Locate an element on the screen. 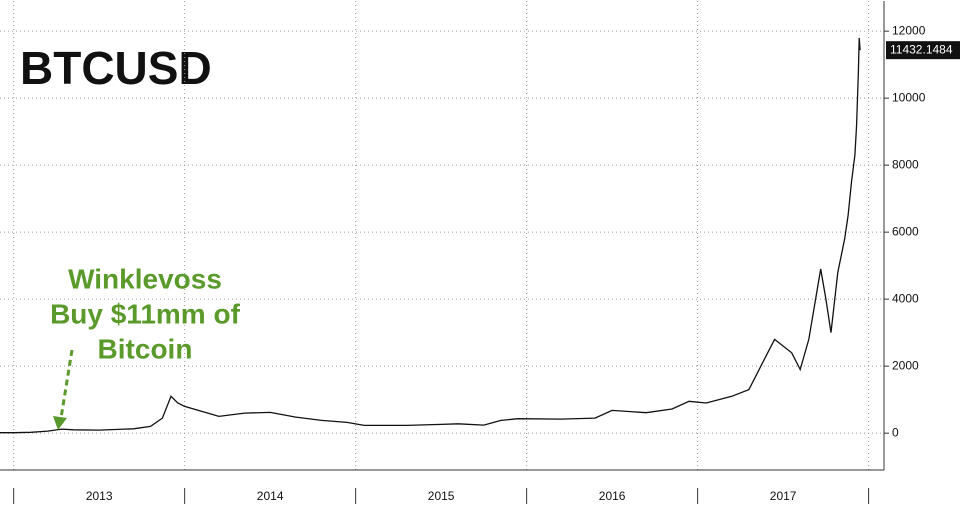 The image size is (962, 511). annotation: Winklevoss is located at coordinates (145, 278).